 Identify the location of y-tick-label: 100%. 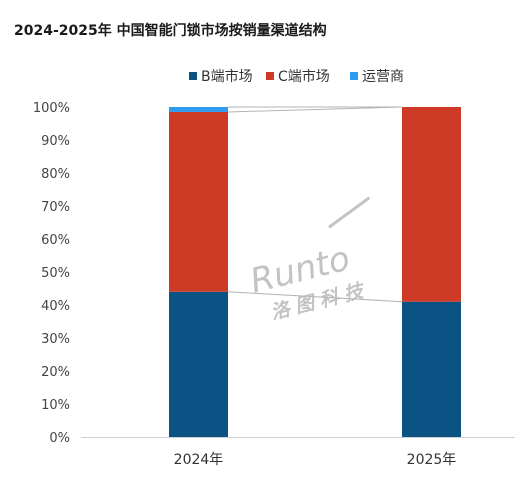
(51, 108).